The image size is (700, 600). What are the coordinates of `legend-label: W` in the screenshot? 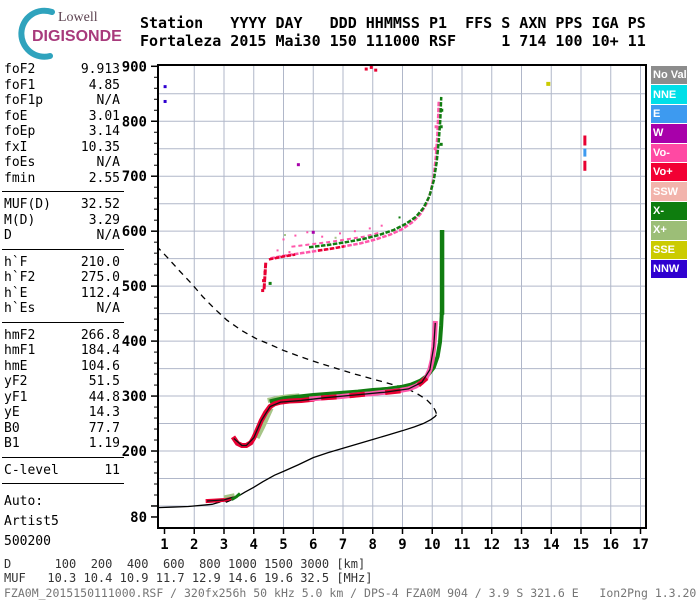 It's located at (658, 133).